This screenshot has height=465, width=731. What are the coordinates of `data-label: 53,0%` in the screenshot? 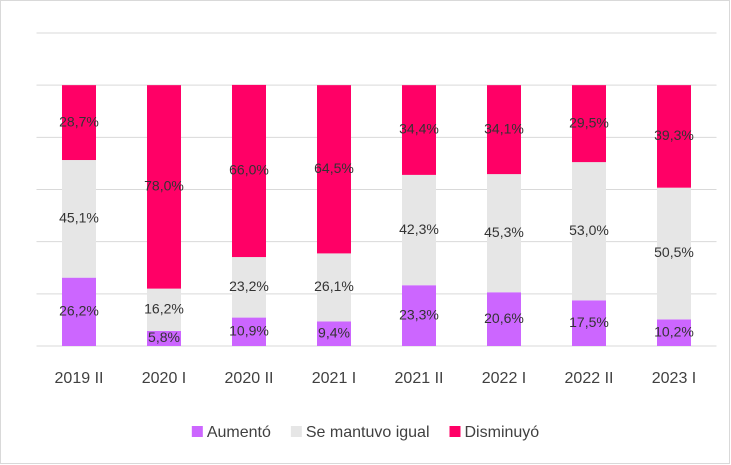 It's located at (589, 230).